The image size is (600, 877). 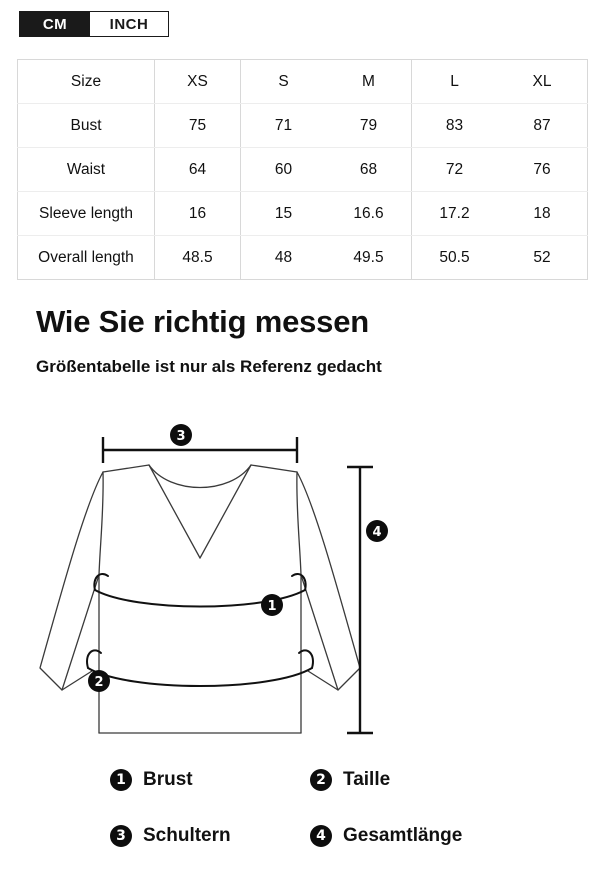 I want to click on diagram-marker-1: 1, so click(x=272, y=605).